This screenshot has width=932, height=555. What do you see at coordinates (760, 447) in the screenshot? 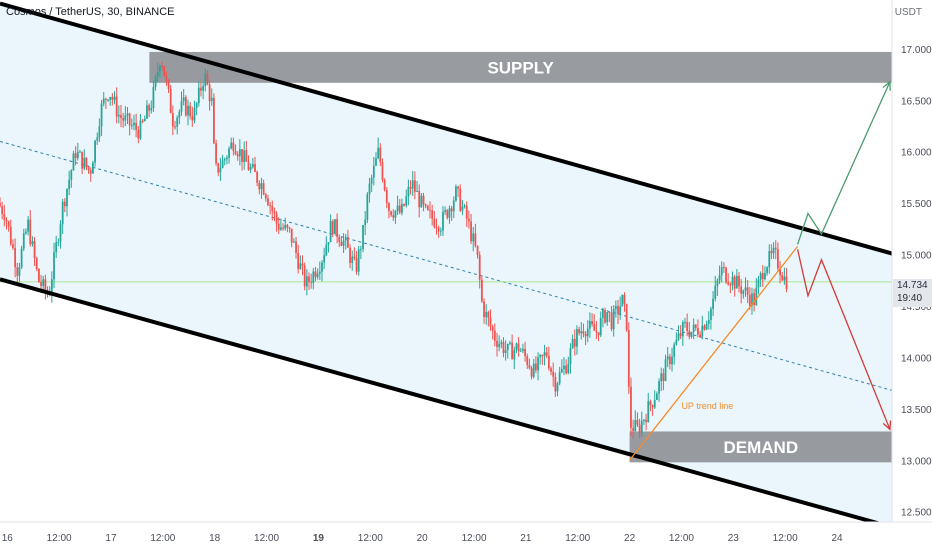
I see `demand-zone-label: DEMAND` at bounding box center [760, 447].